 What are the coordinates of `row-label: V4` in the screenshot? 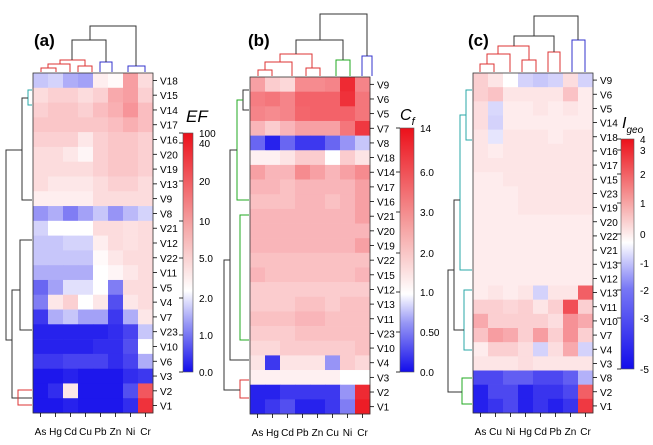 It's located at (166, 303).